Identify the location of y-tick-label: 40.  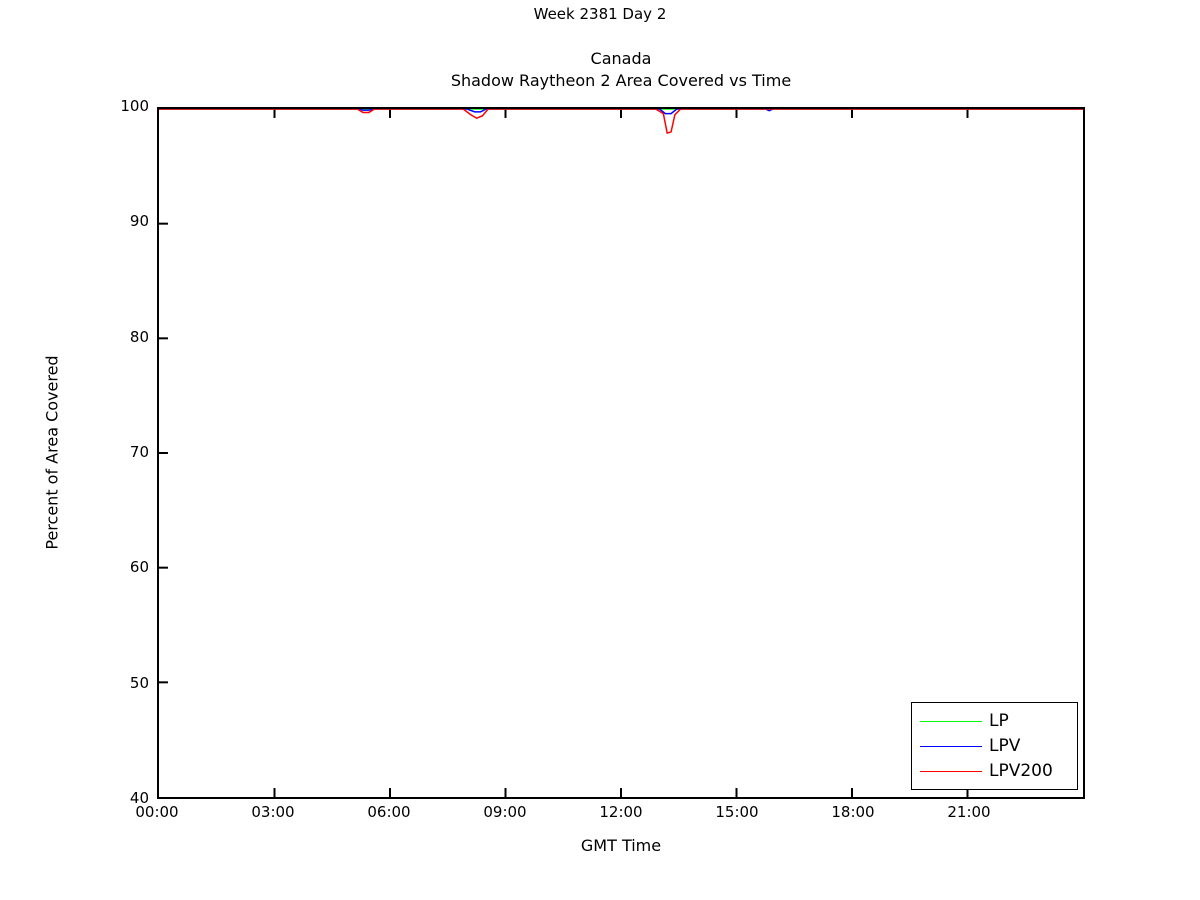
(139, 798).